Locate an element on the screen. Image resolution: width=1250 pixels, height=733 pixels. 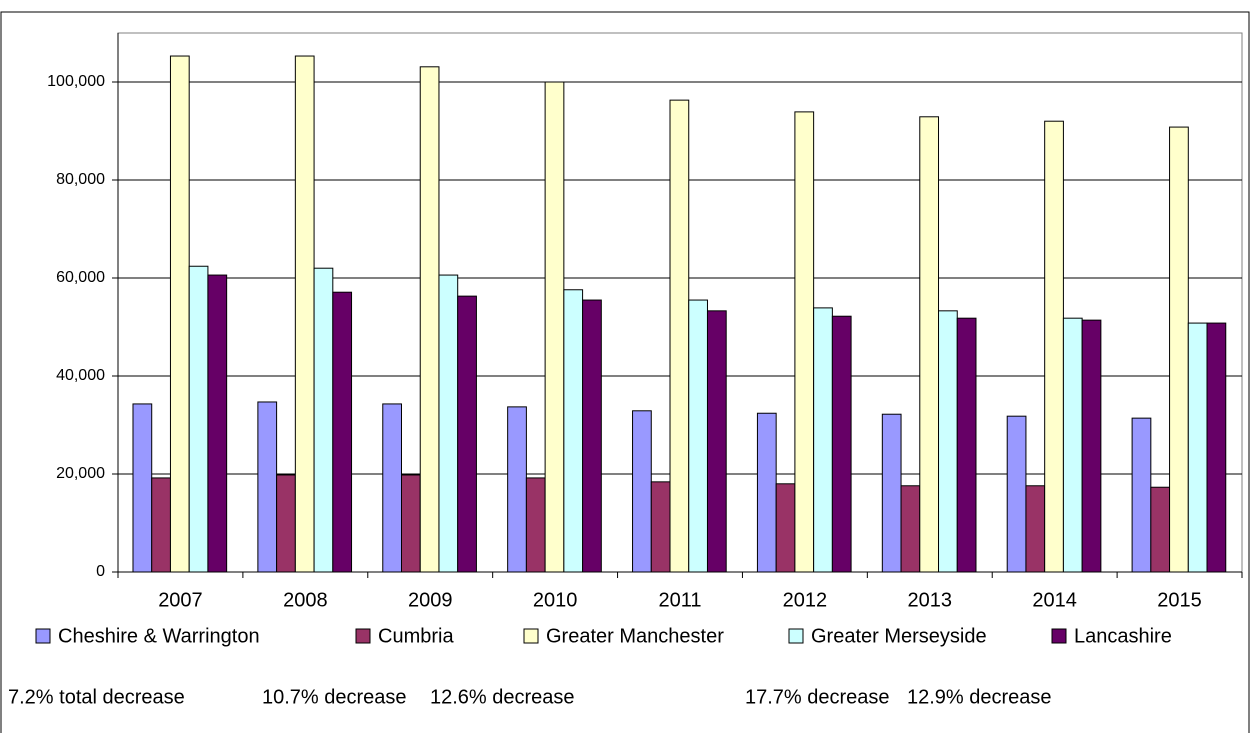
y-tick-label: 80,000 is located at coordinates (80, 179).